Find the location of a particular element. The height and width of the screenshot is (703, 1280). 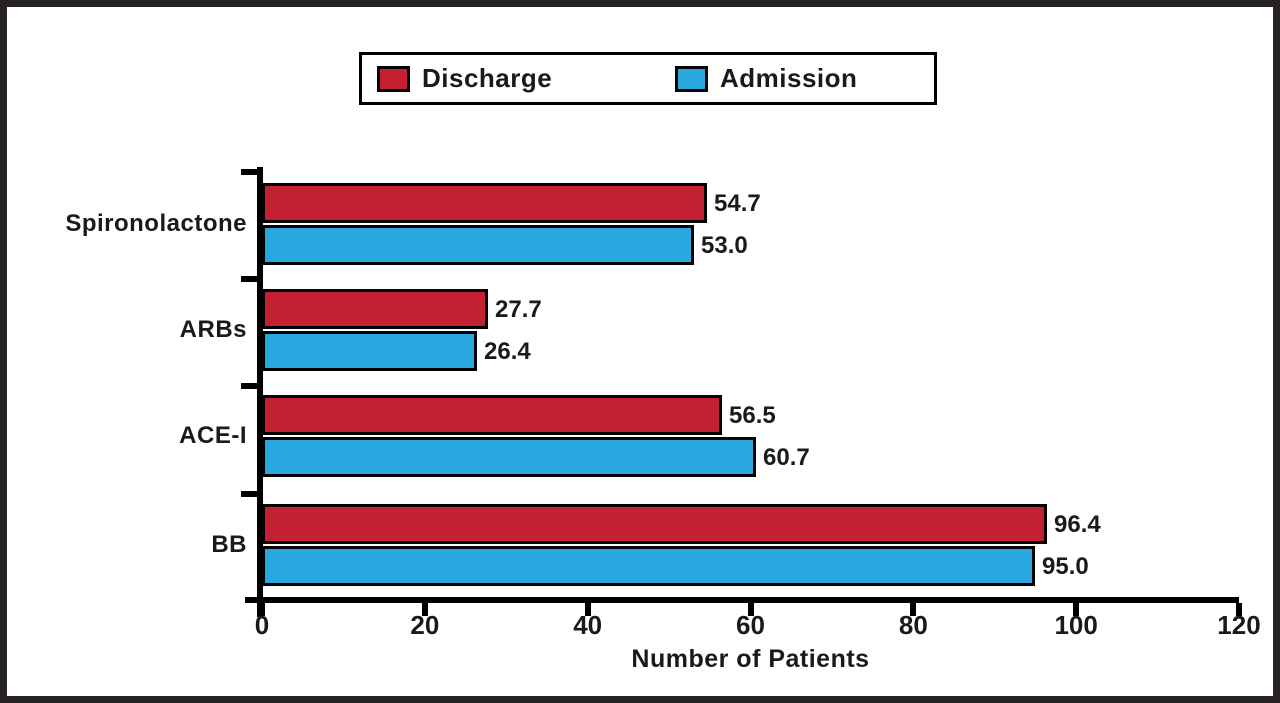

category-label-spironolactone: Spironolactone is located at coordinates (156, 223).